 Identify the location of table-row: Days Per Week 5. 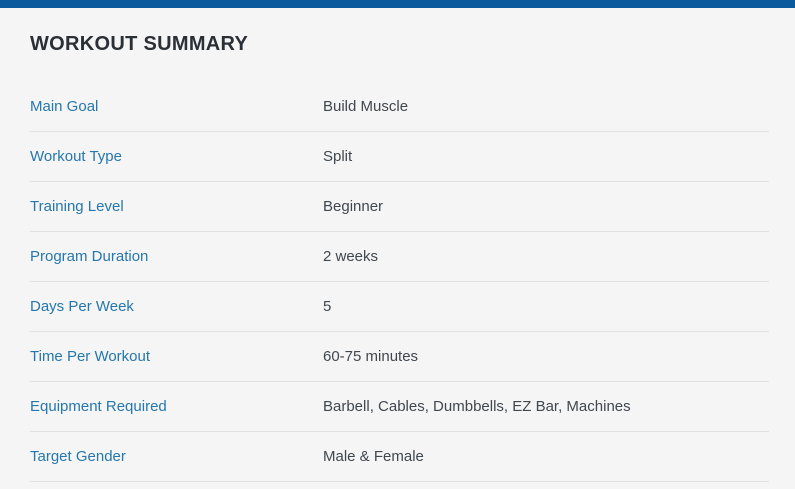
(399, 307).